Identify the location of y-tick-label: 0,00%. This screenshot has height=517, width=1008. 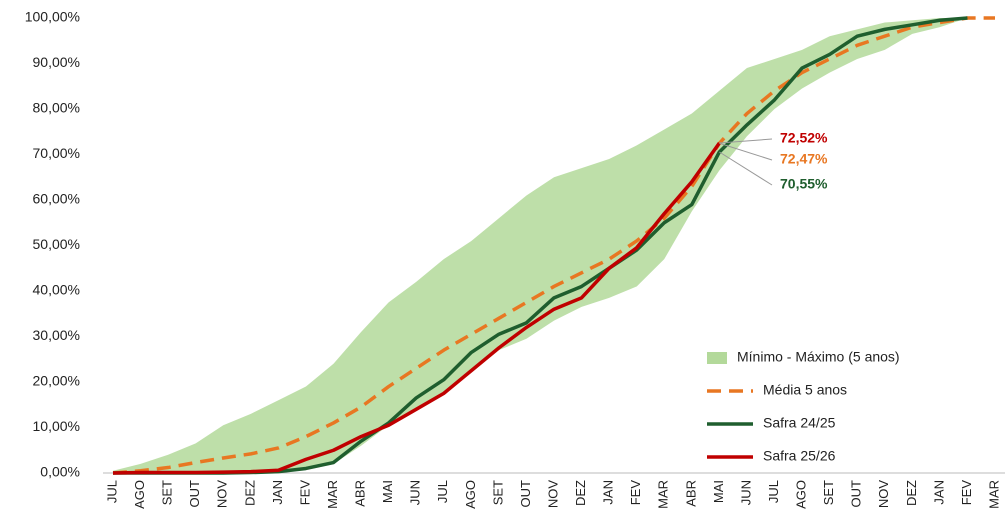
(60, 472).